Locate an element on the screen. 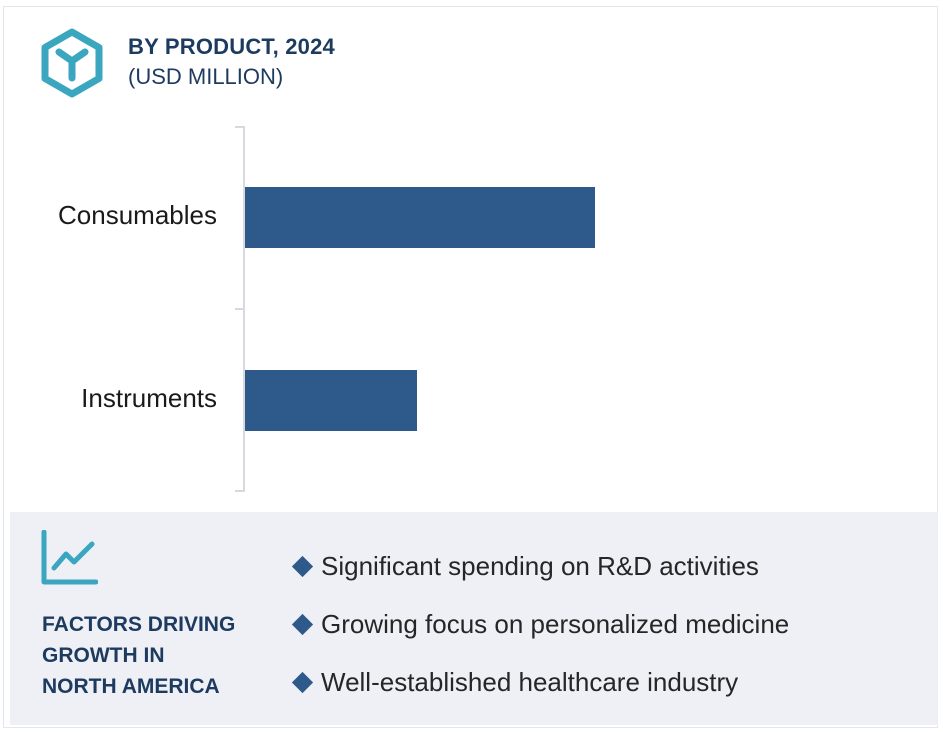 The width and height of the screenshot is (943, 732). factors-heading: FACTORS DRIVING GROWTH IN NORTH AMERICA is located at coordinates (157, 655).